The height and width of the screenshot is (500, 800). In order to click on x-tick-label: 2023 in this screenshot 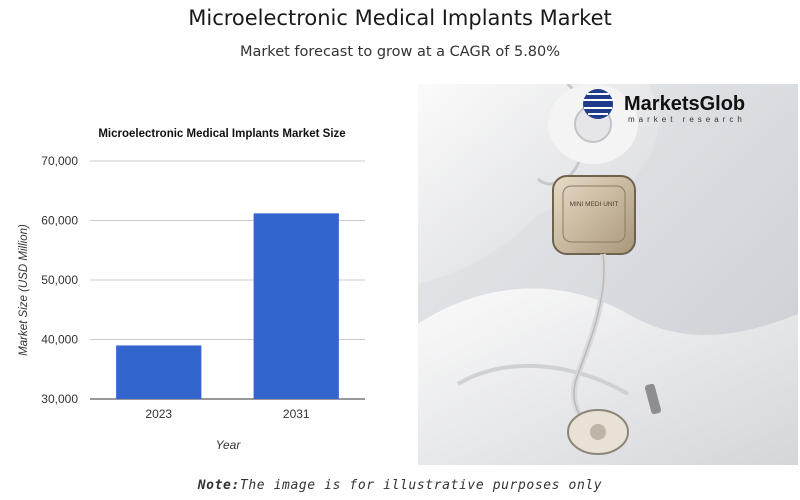, I will do `click(158, 414)`.